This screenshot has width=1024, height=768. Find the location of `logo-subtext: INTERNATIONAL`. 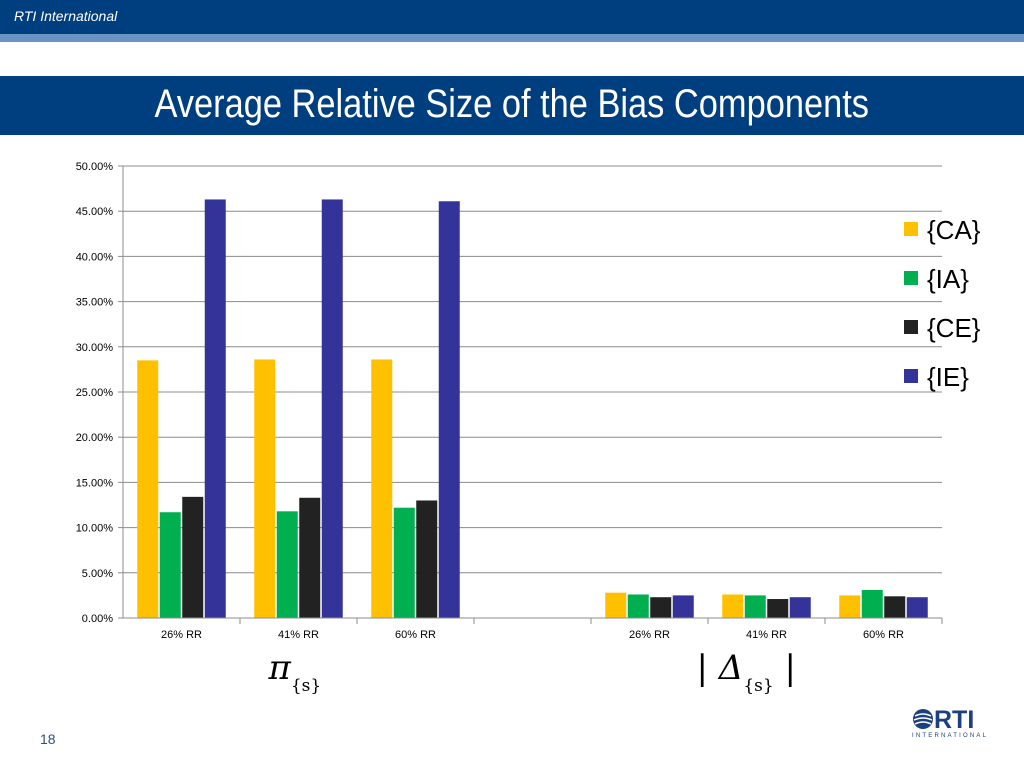

logo-subtext: INTERNATIONAL is located at coordinates (950, 736).